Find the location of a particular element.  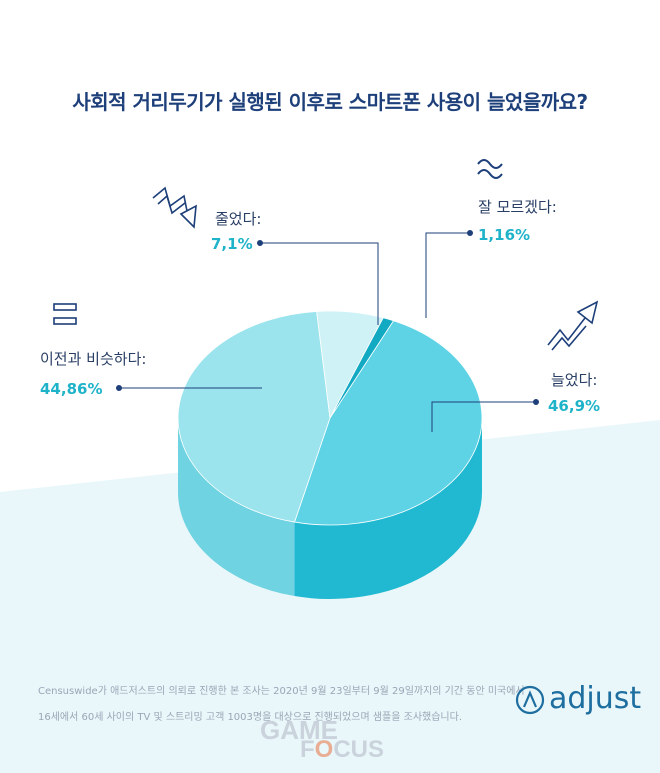

pie-slice-increased is located at coordinates (388, 423).